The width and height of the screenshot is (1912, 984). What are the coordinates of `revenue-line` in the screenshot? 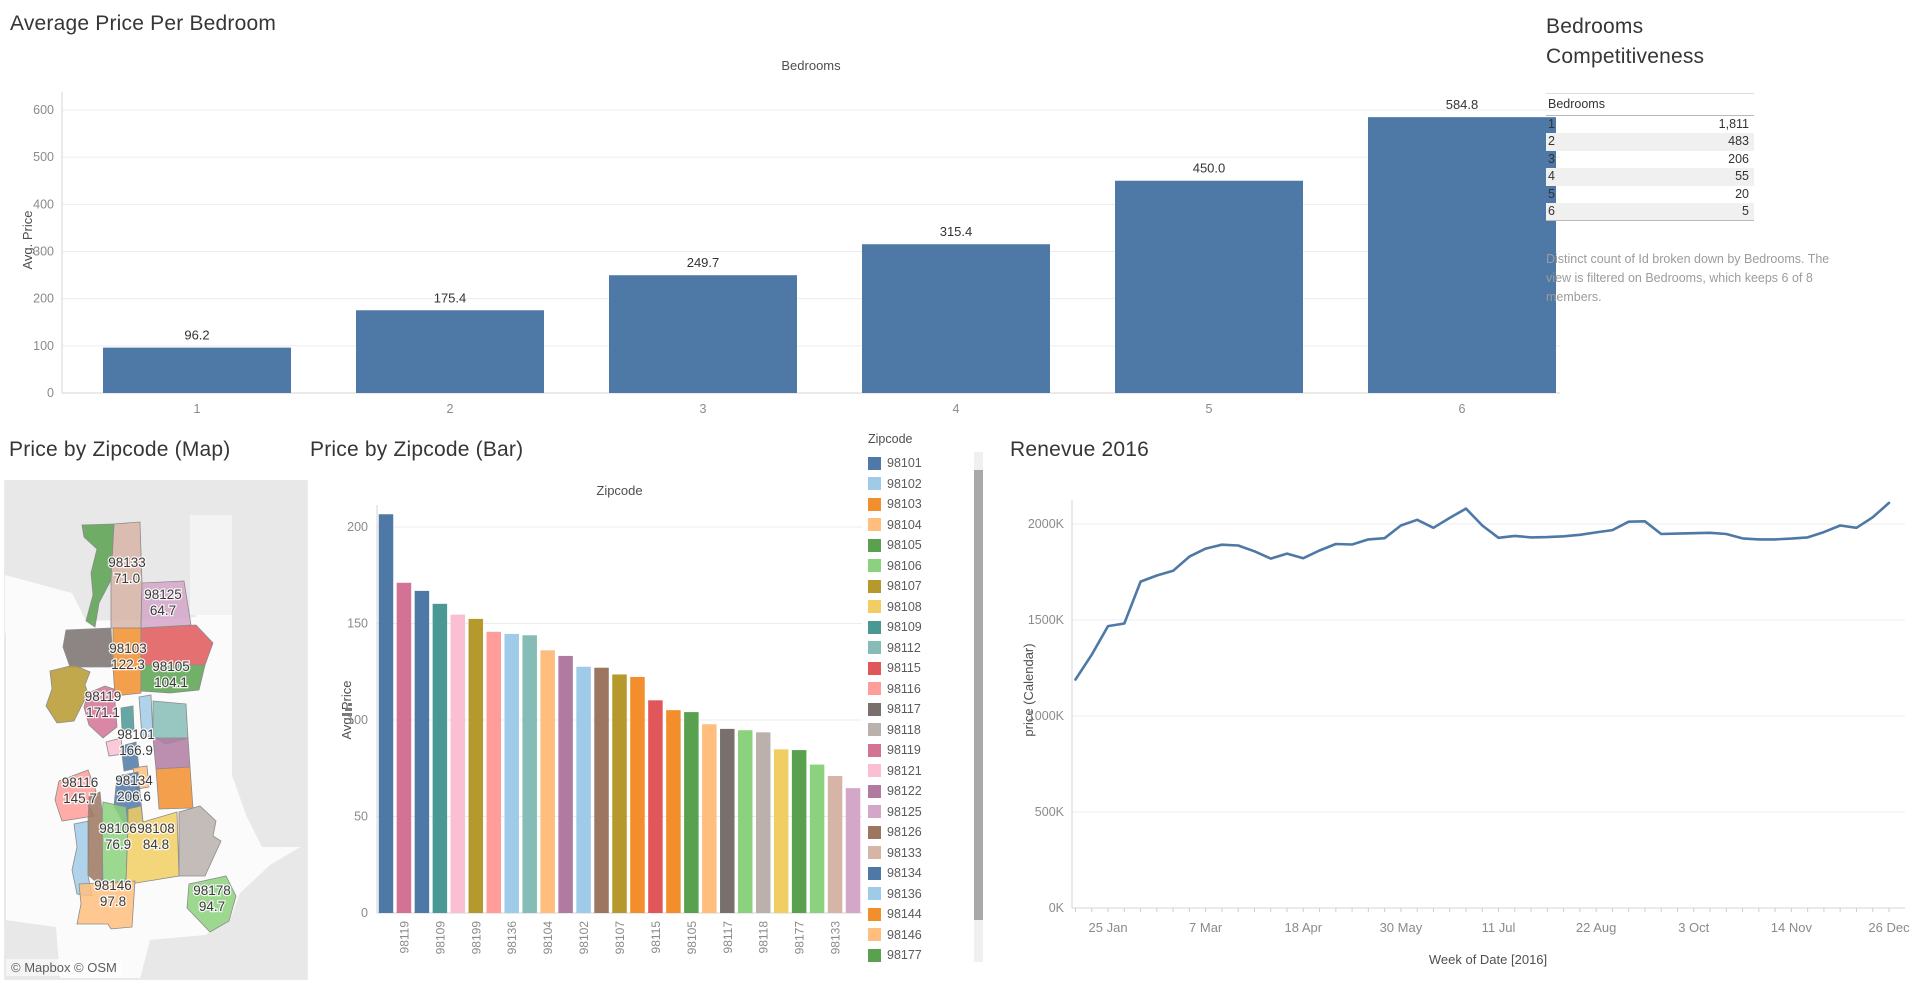 It's located at (1482, 591).